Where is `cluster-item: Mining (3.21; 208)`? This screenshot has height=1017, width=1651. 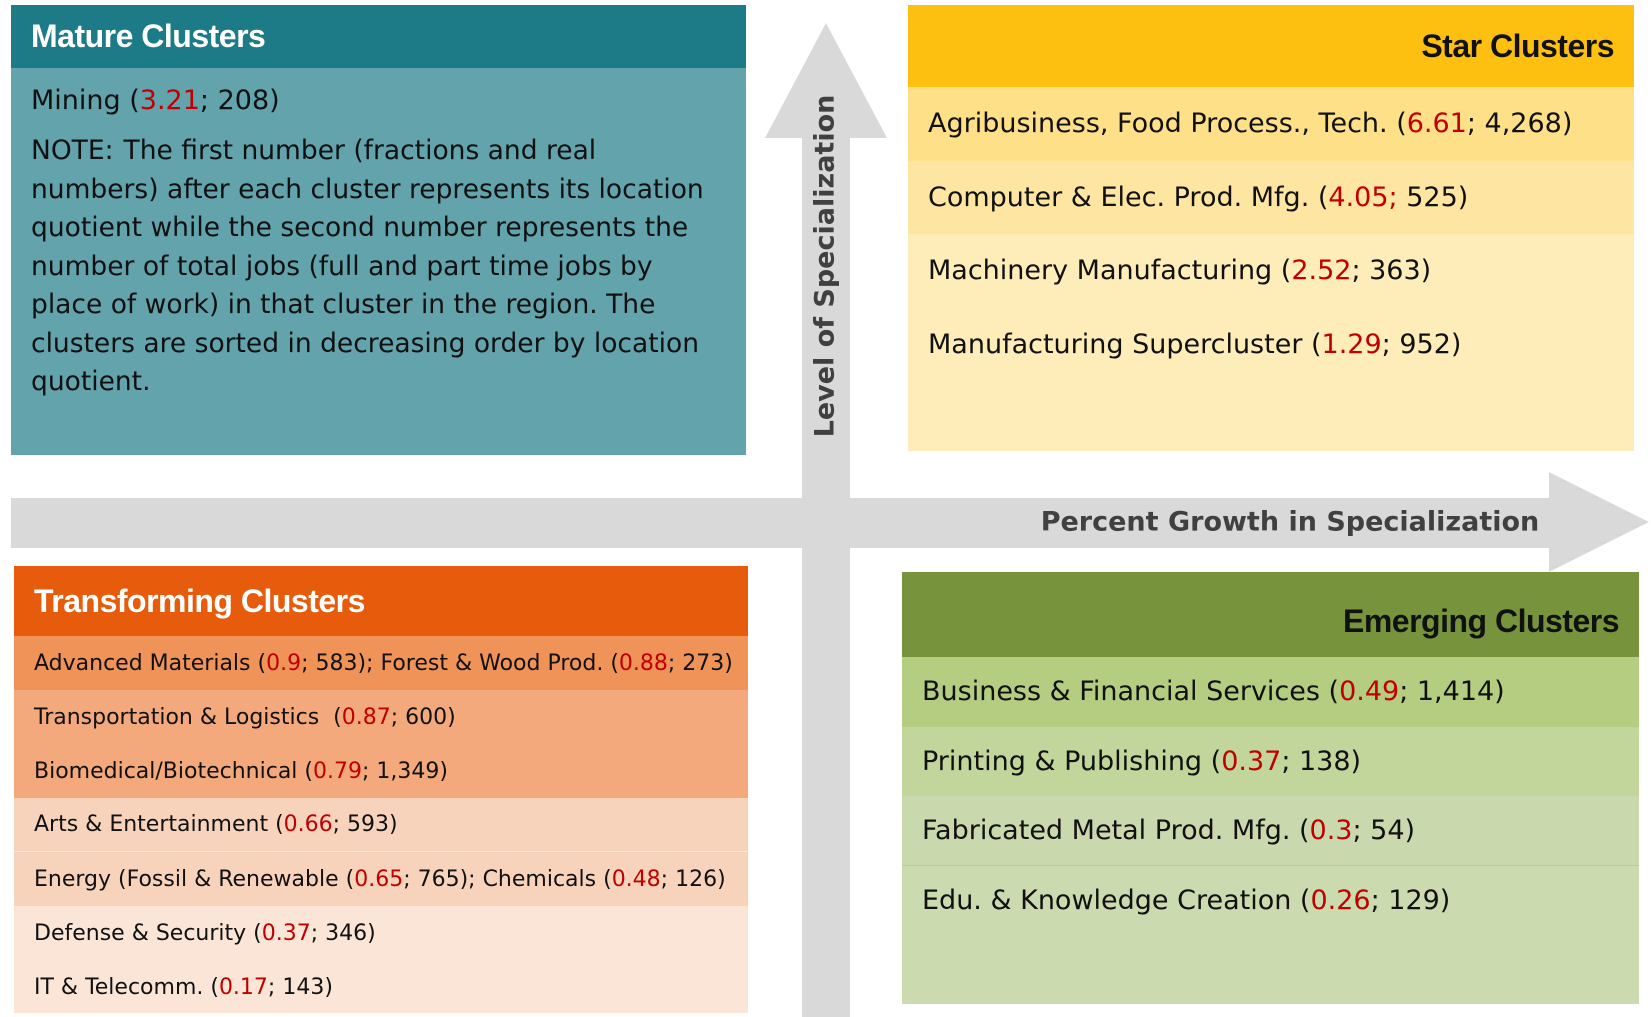 cluster-item: Mining (3.21; 208) is located at coordinates (378, 100).